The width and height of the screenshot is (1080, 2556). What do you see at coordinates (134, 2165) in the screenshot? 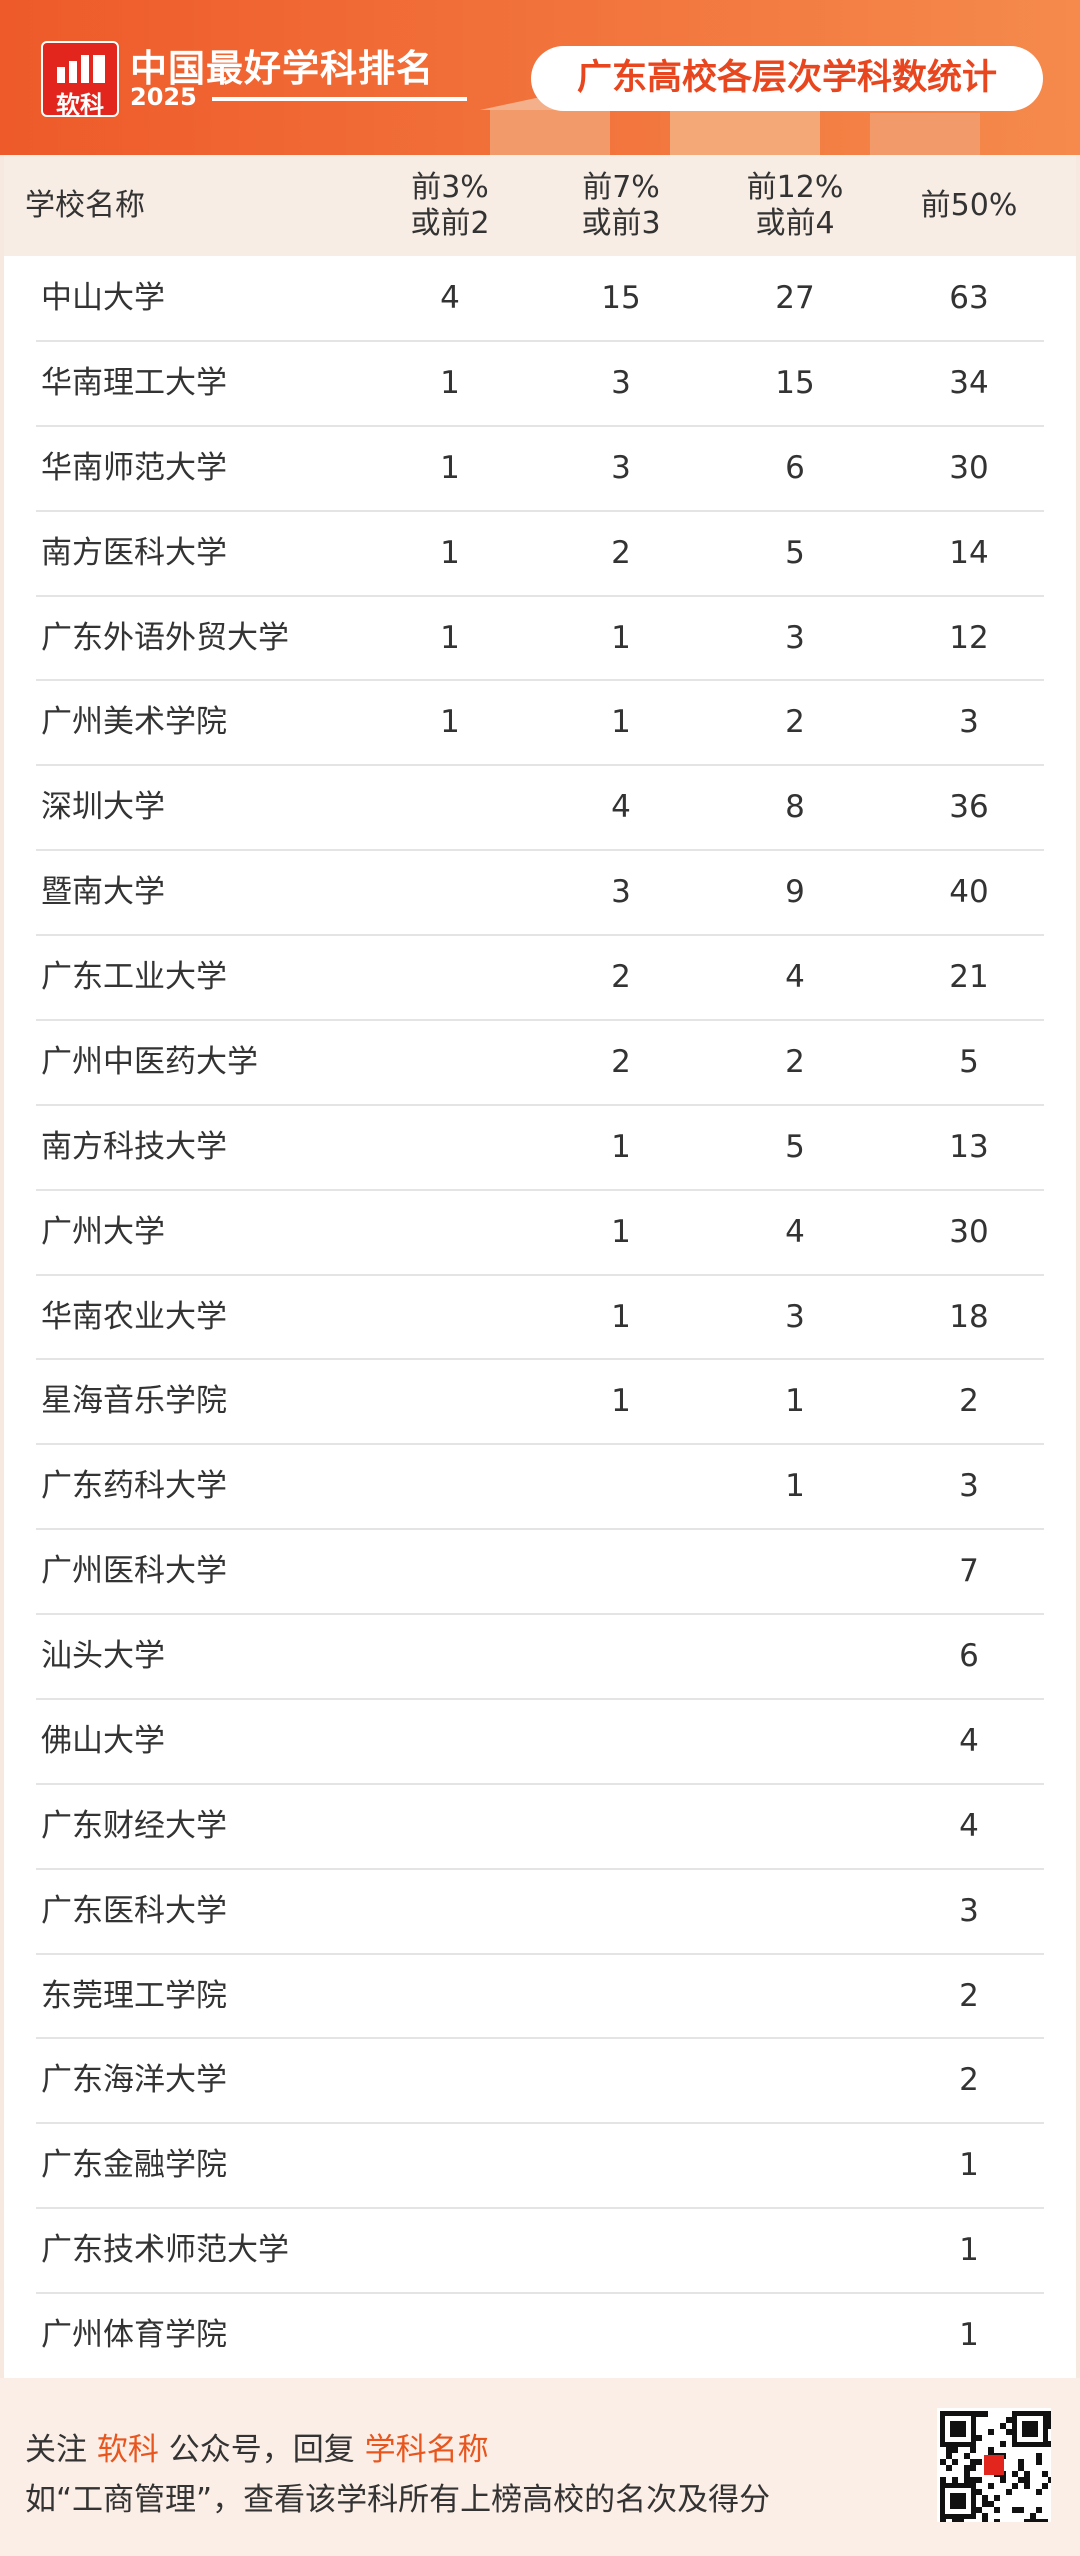
I see `school-name: 广东金融学院` at bounding box center [134, 2165].